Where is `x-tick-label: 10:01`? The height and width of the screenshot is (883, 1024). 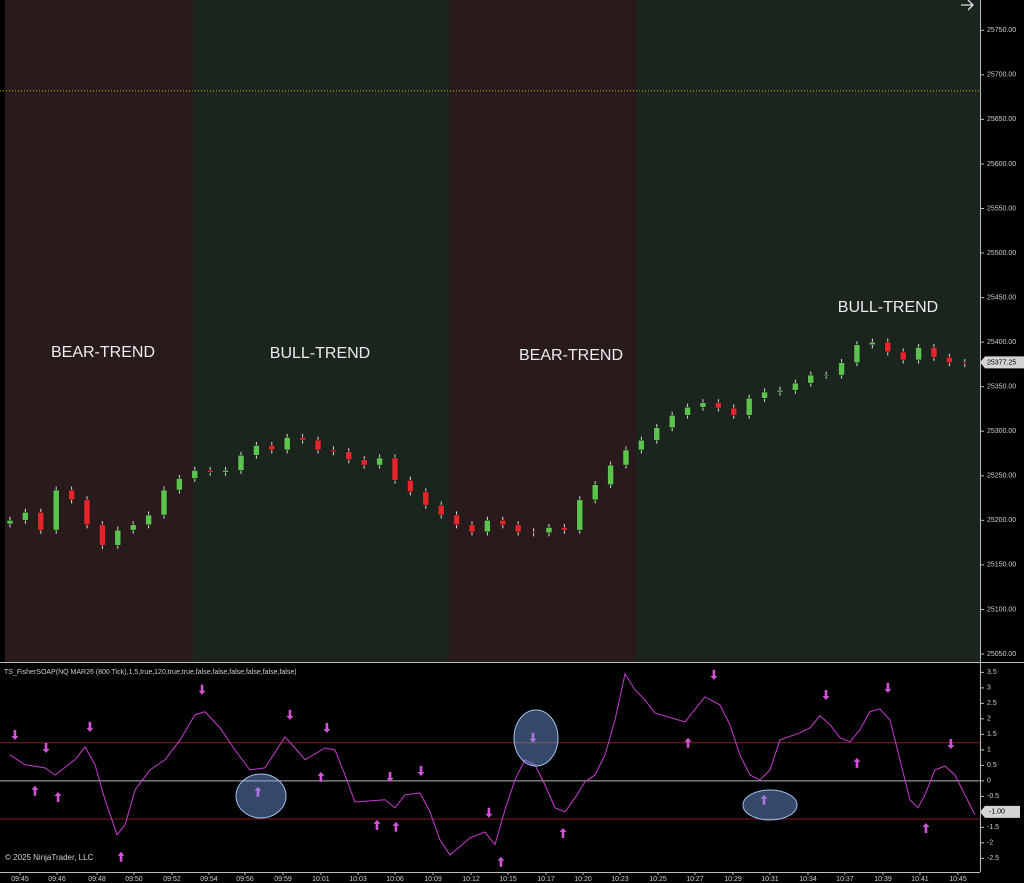
x-tick-label: 10:01 is located at coordinates (321, 879).